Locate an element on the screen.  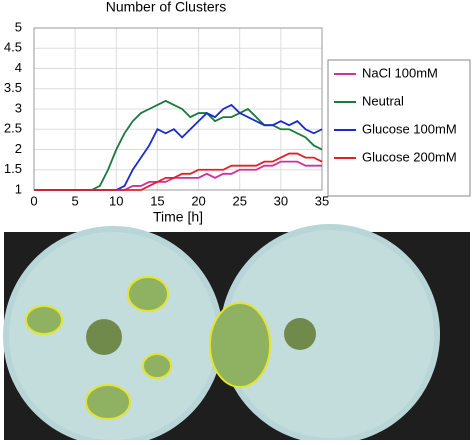
series-line is located at coordinates (178, 171).